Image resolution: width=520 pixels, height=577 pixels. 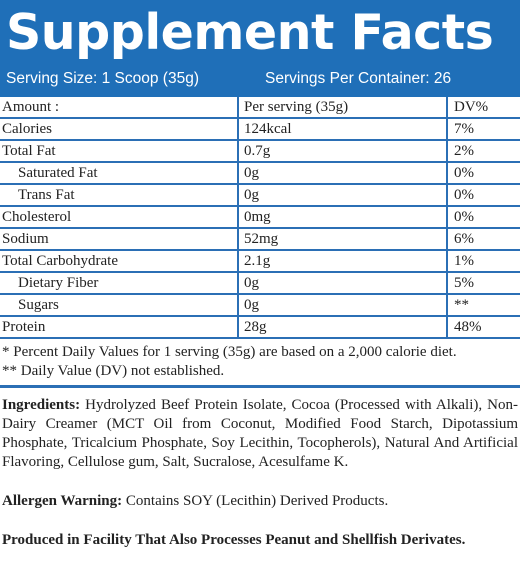 I want to click on nutrient-amount: 0mg, so click(x=257, y=217).